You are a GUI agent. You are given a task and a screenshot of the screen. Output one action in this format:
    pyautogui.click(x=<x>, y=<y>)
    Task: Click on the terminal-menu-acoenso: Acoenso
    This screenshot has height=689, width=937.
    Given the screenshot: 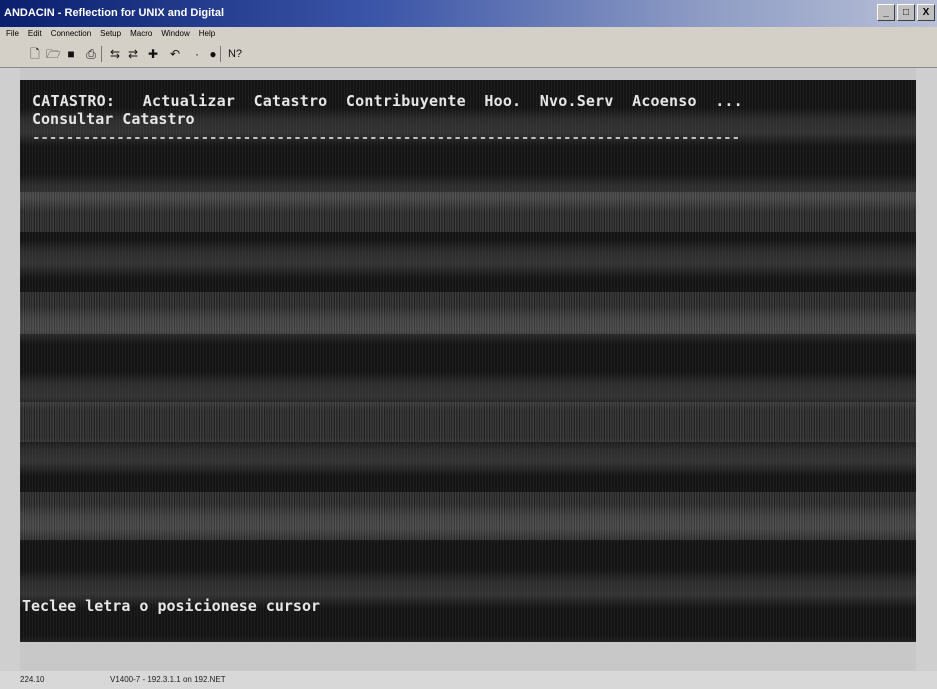 What is the action you would take?
    pyautogui.click(x=664, y=101)
    